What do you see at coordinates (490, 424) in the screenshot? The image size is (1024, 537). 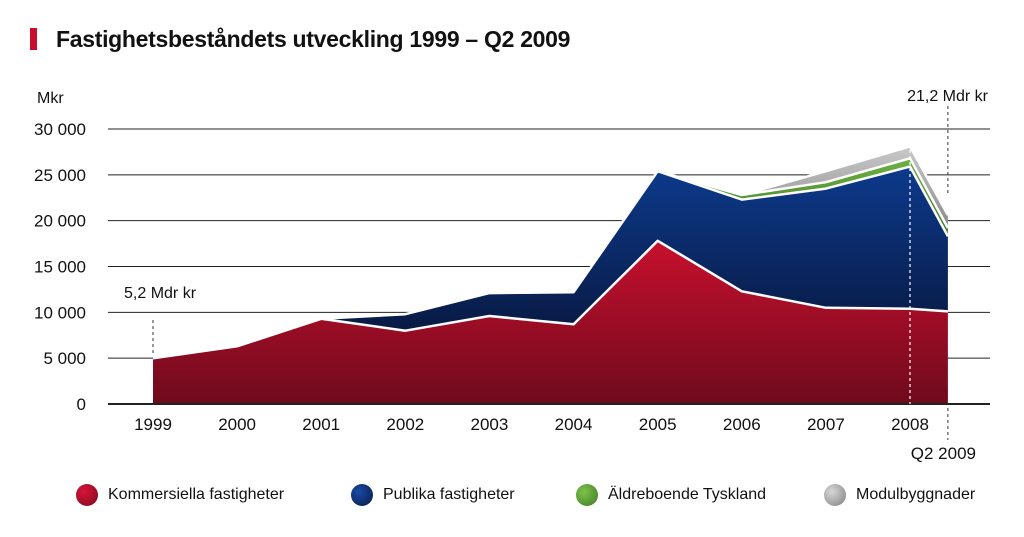 I see `x-tick-label: 2003` at bounding box center [490, 424].